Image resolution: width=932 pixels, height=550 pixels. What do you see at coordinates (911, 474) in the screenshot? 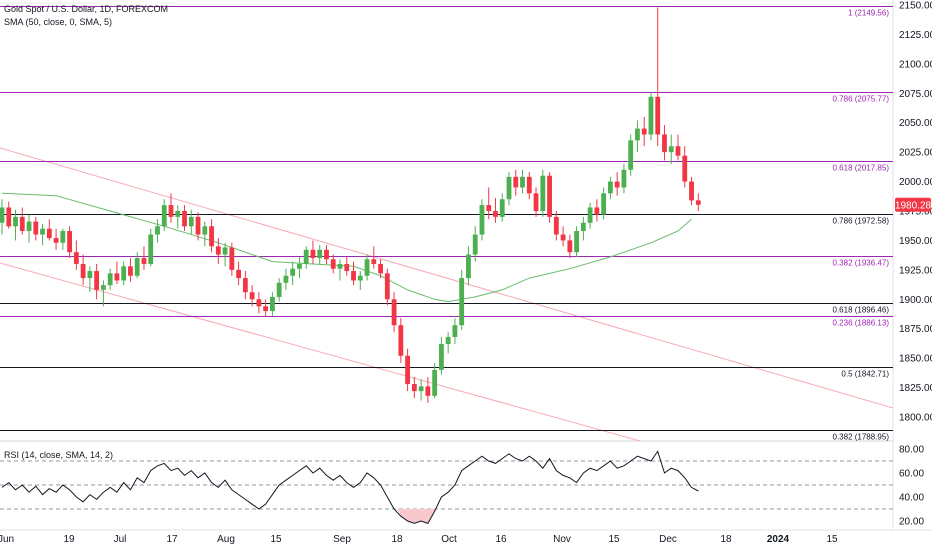
I see `rsi-tick-1: 60.00` at bounding box center [911, 474].